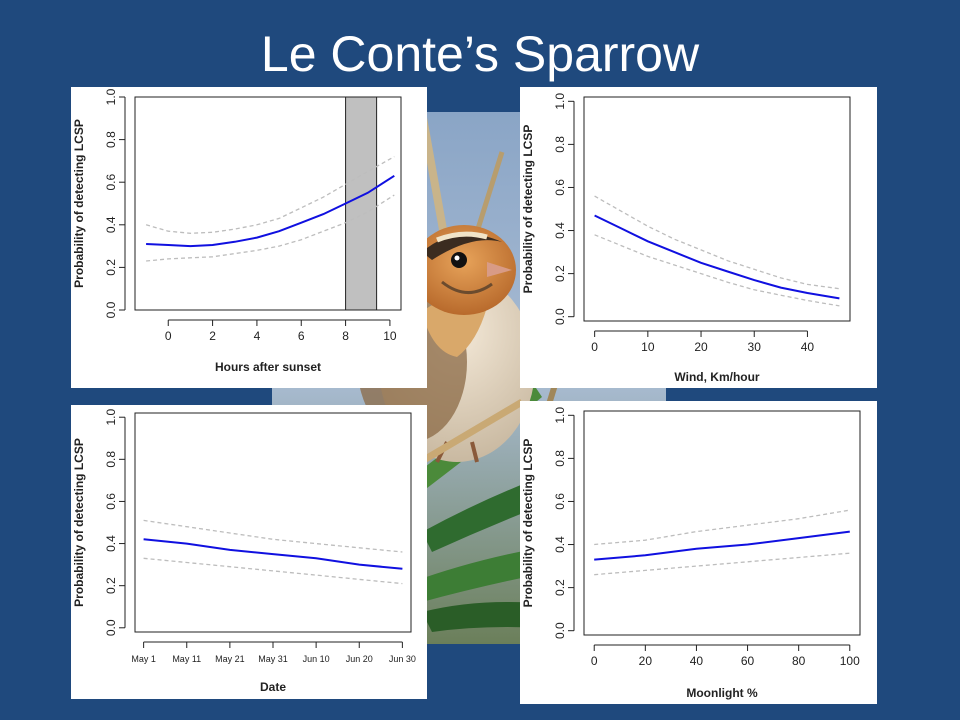 This screenshot has height=720, width=960. What do you see at coordinates (212, 336) in the screenshot?
I see `x-tick-label: 2` at bounding box center [212, 336].